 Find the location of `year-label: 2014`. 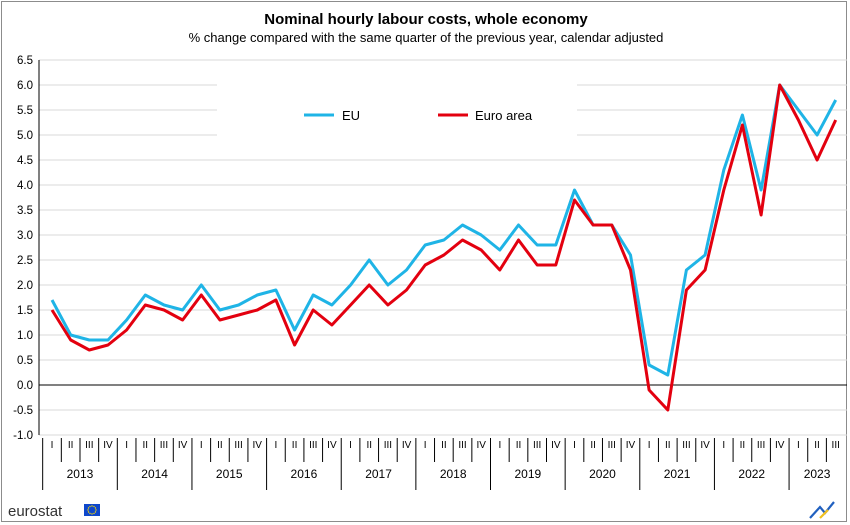

year-label: 2014 is located at coordinates (154, 474).